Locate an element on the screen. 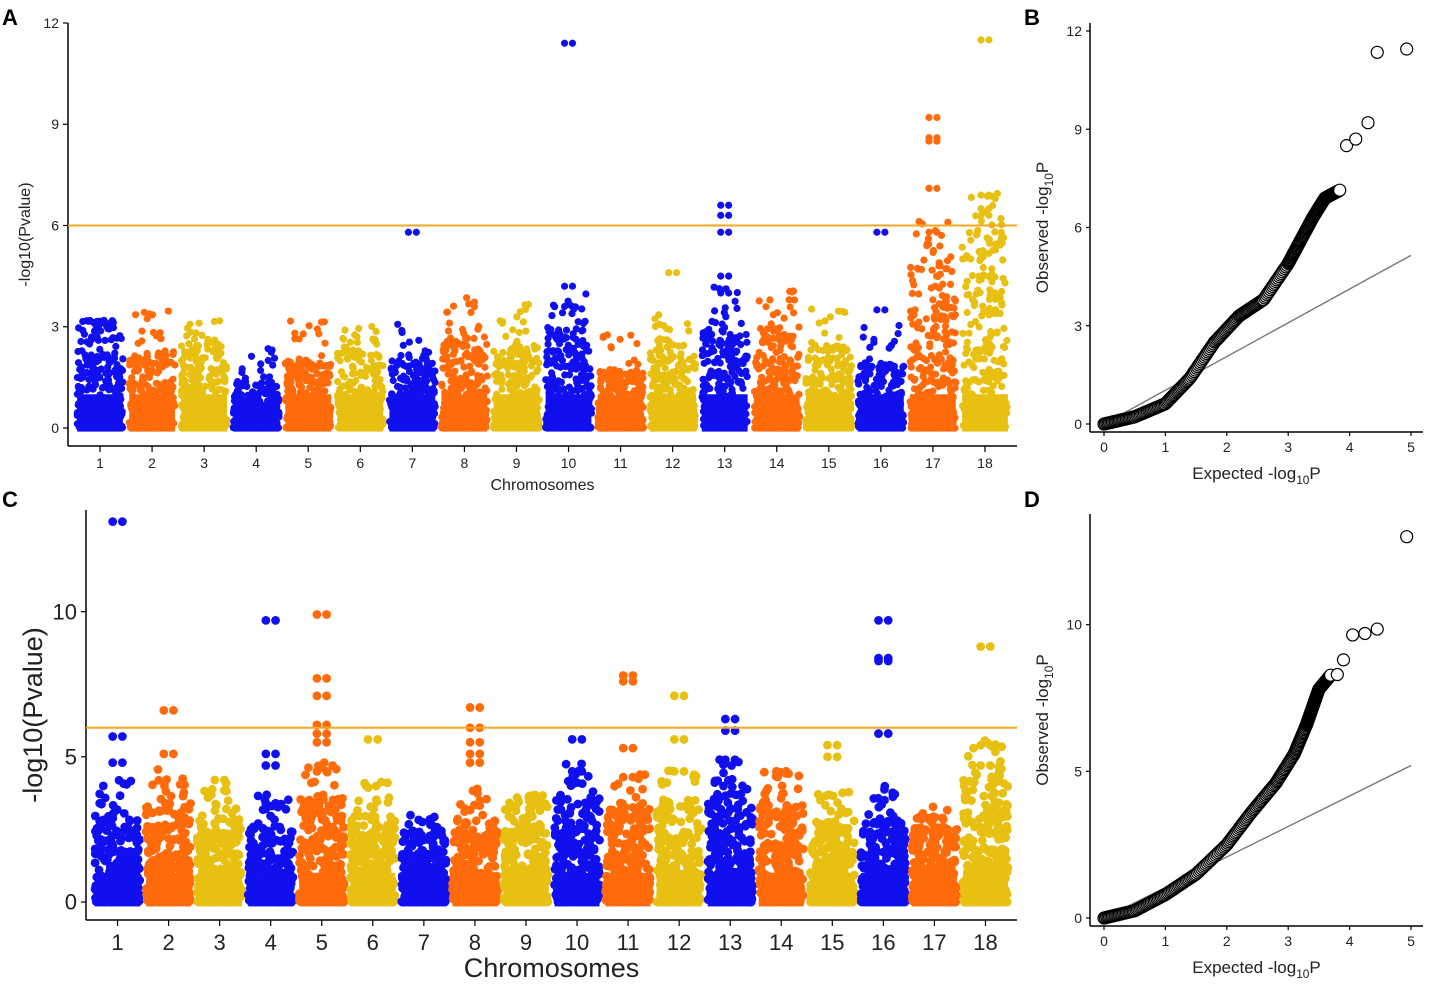 Image resolution: width=1429 pixels, height=986 pixels. data-point-cluster is located at coordinates (516, 413).